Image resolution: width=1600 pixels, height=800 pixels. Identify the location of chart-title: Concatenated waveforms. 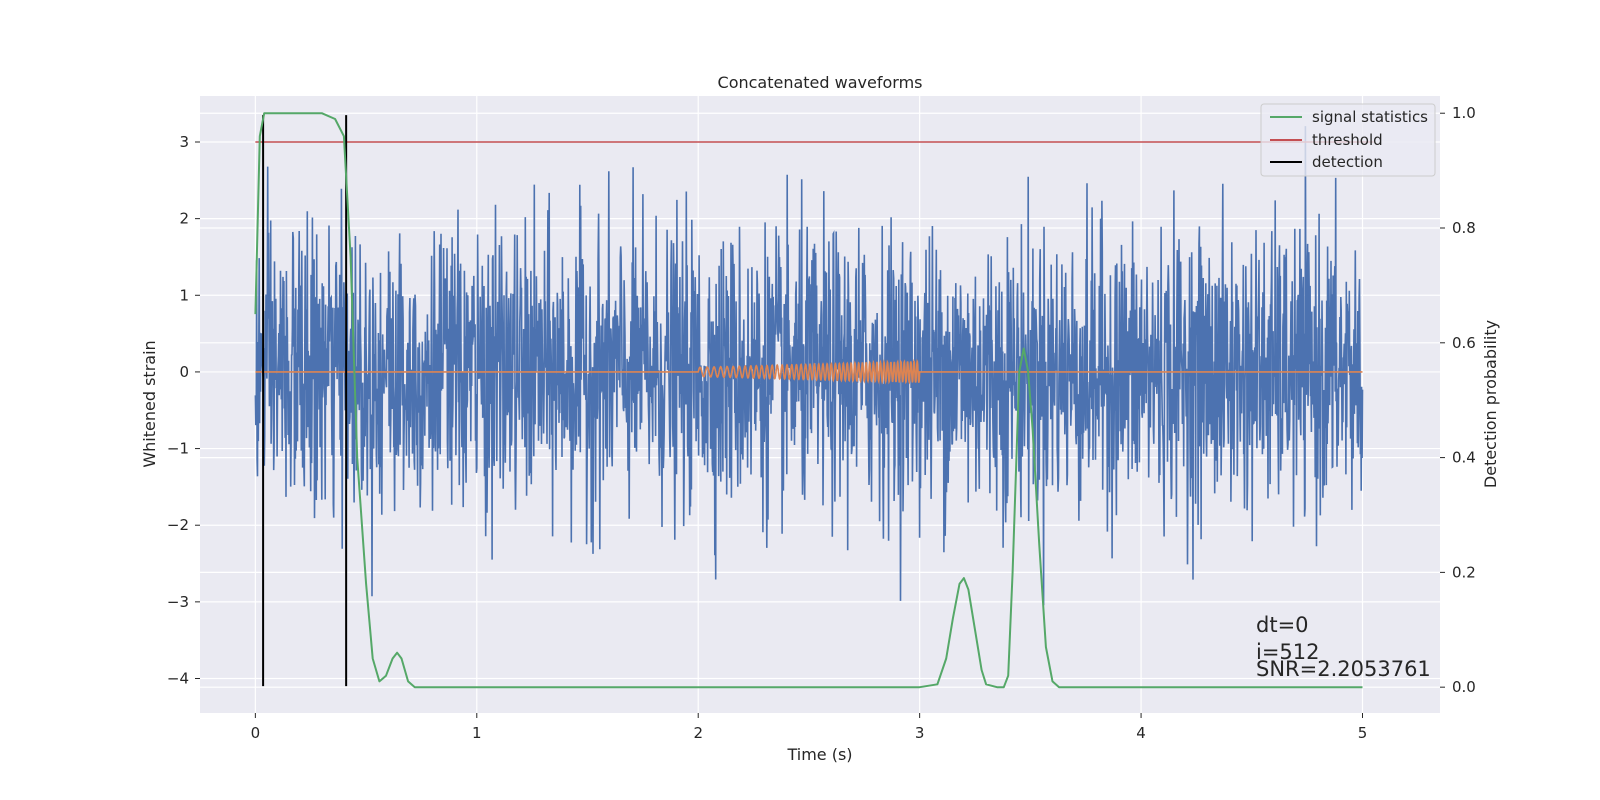
(820, 82).